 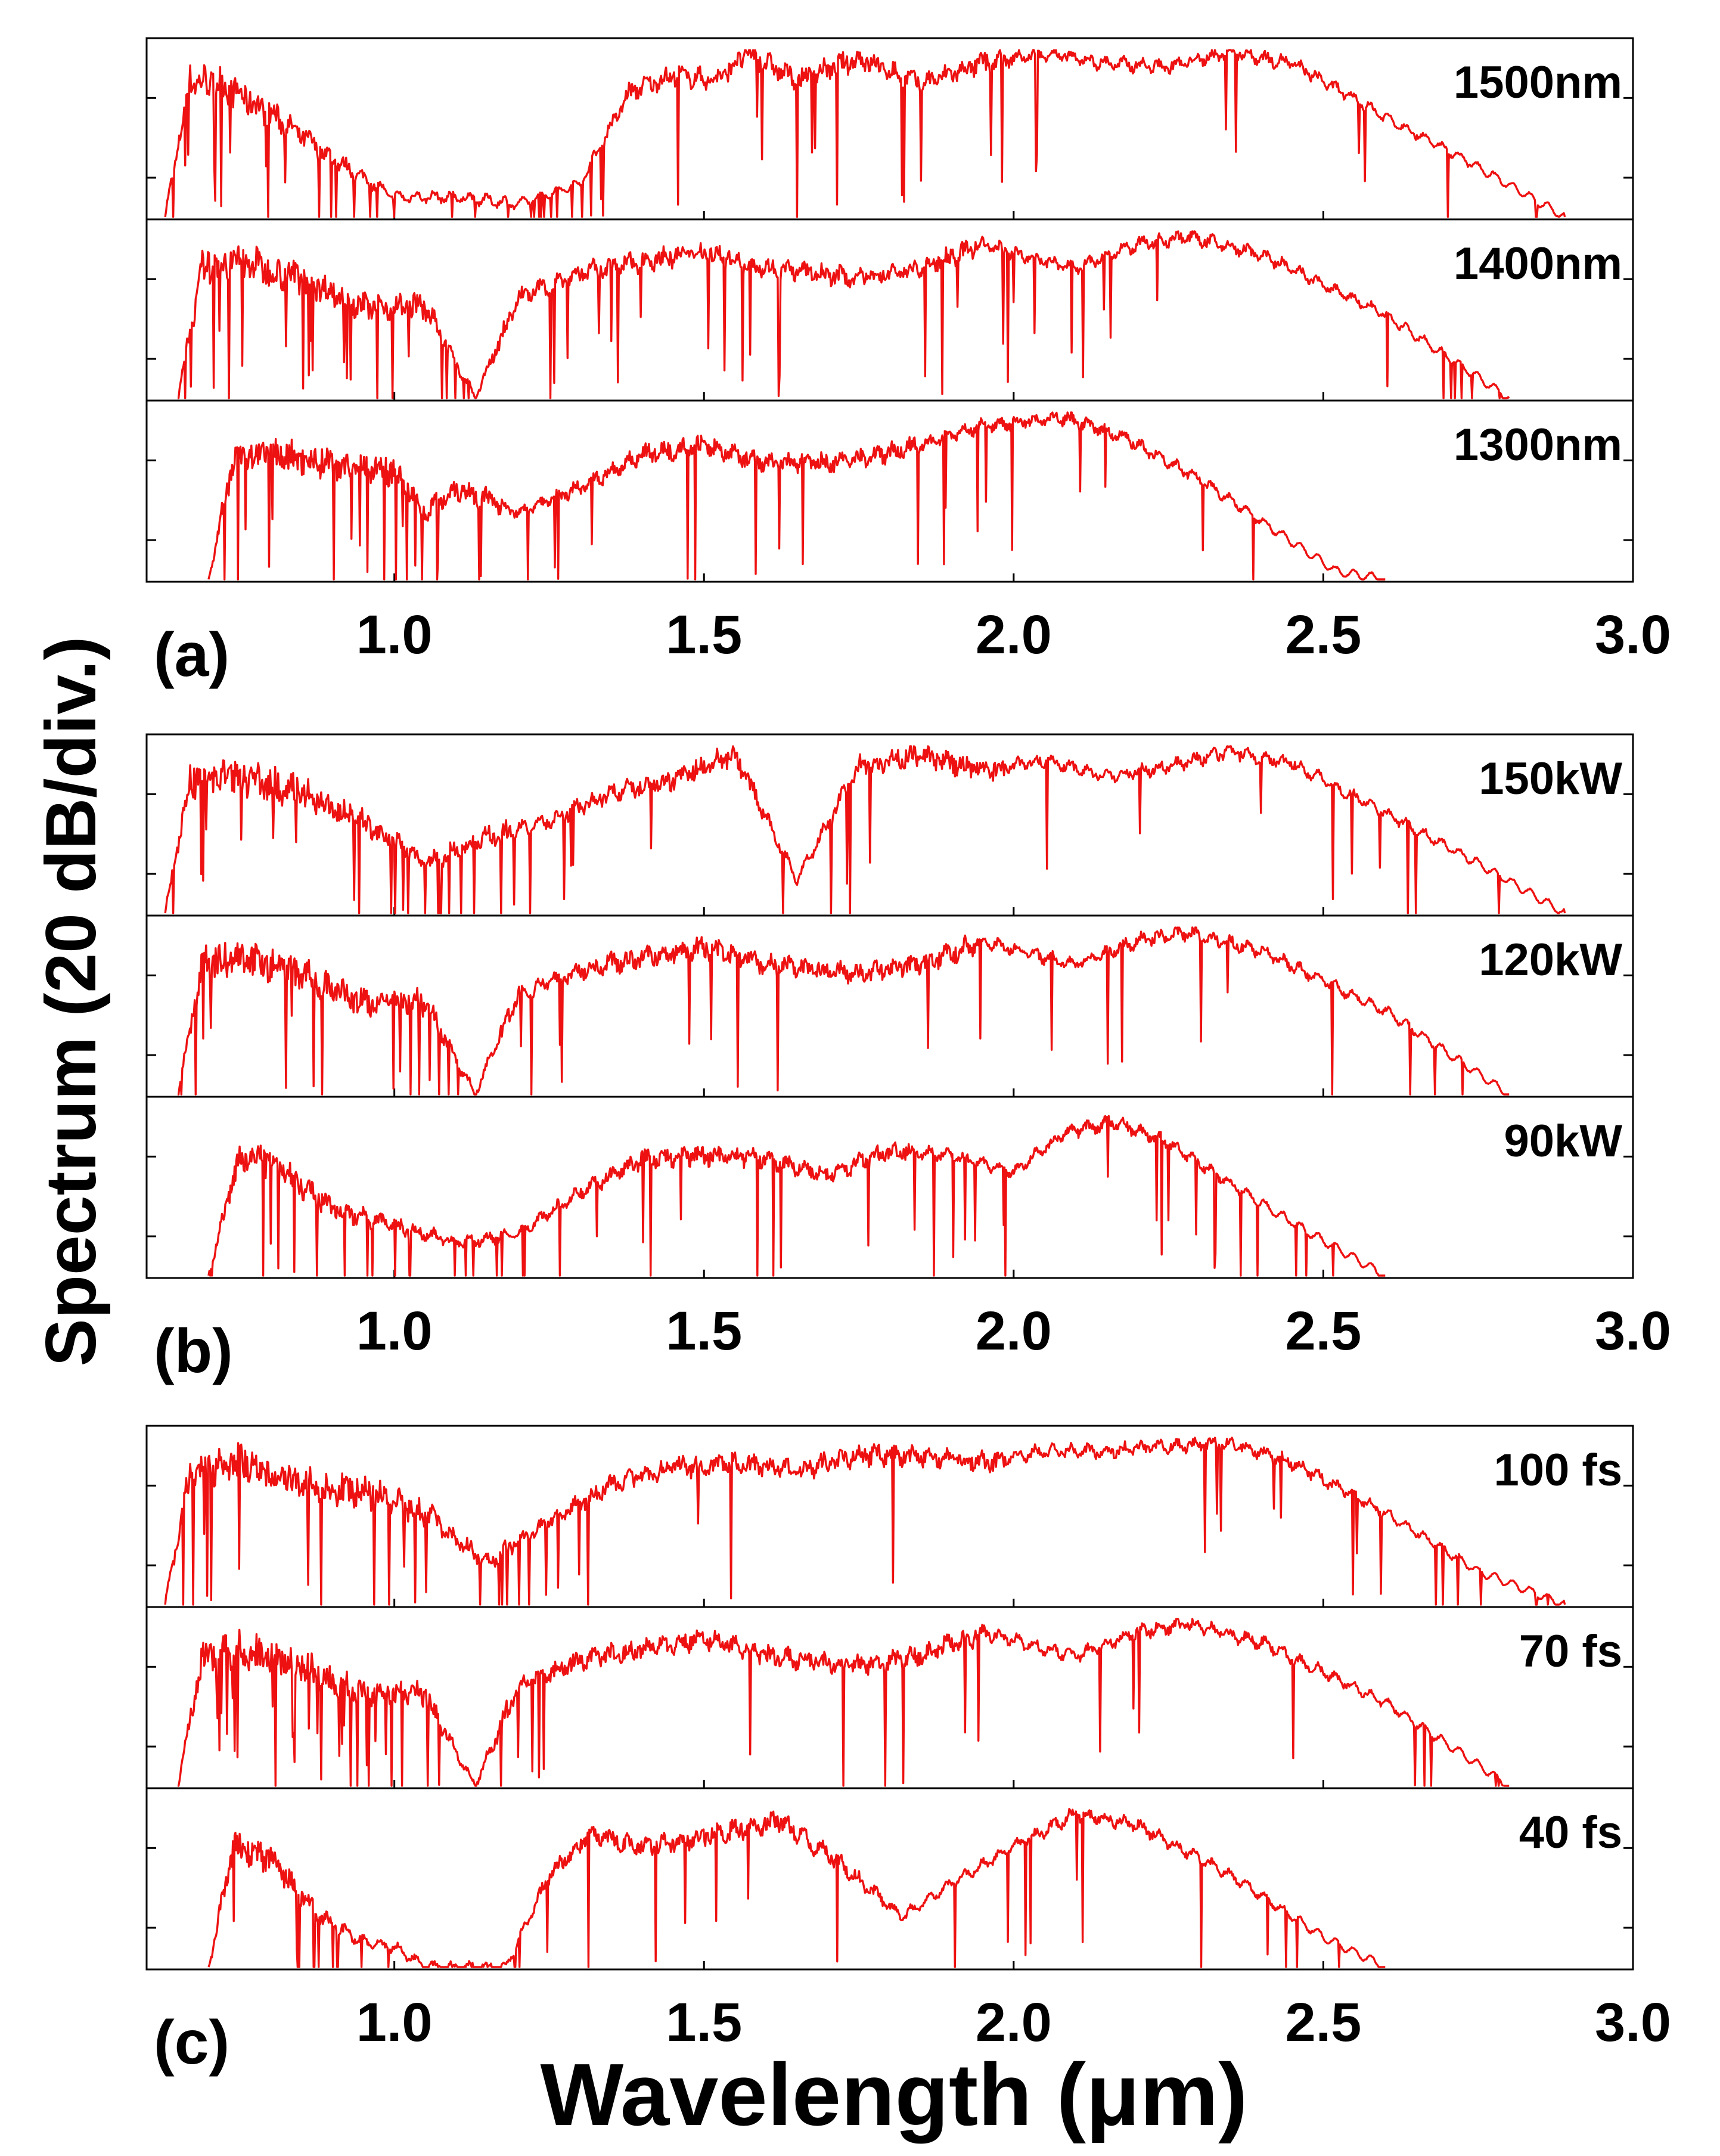 I want to click on panel-label: 1500nm, so click(x=1538, y=82).